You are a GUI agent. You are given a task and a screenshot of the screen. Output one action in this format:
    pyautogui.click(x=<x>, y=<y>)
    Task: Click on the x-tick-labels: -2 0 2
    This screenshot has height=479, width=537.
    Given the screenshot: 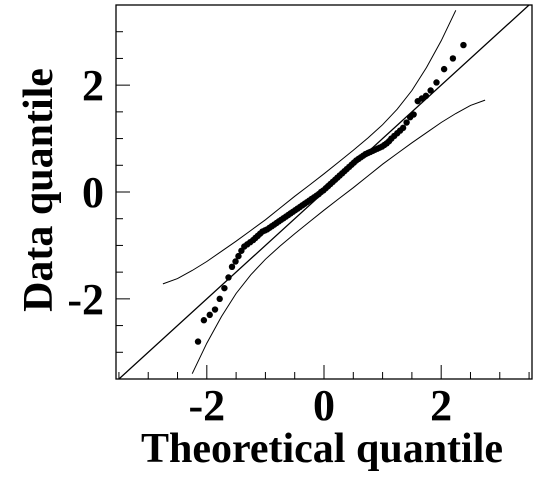 What is the action you would take?
    pyautogui.click(x=320, y=405)
    